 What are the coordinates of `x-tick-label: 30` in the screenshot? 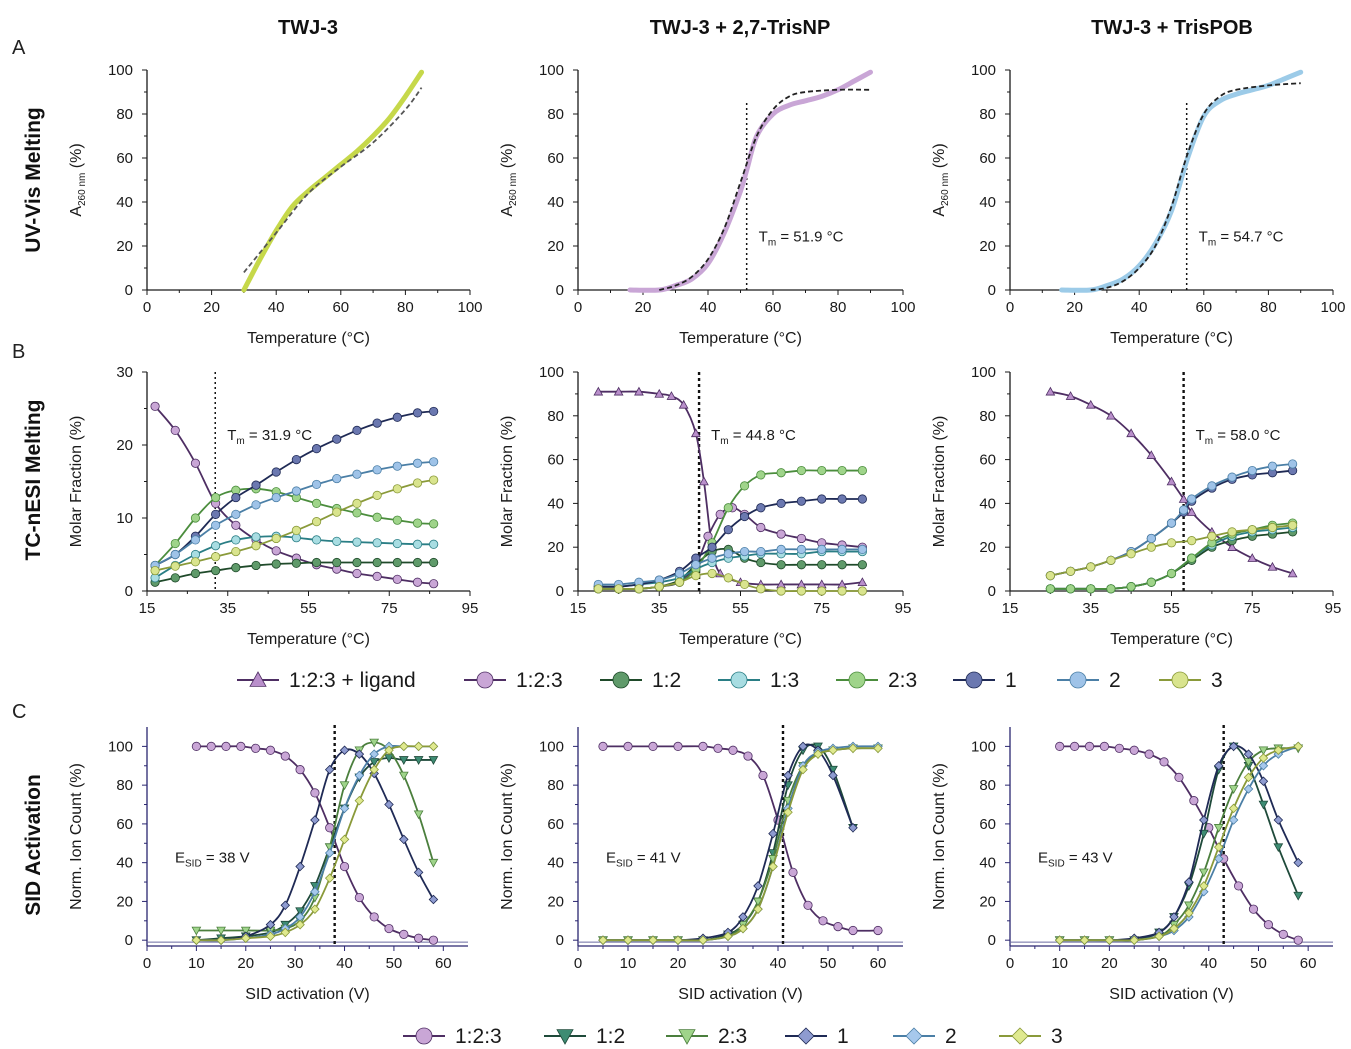 It's located at (728, 963).